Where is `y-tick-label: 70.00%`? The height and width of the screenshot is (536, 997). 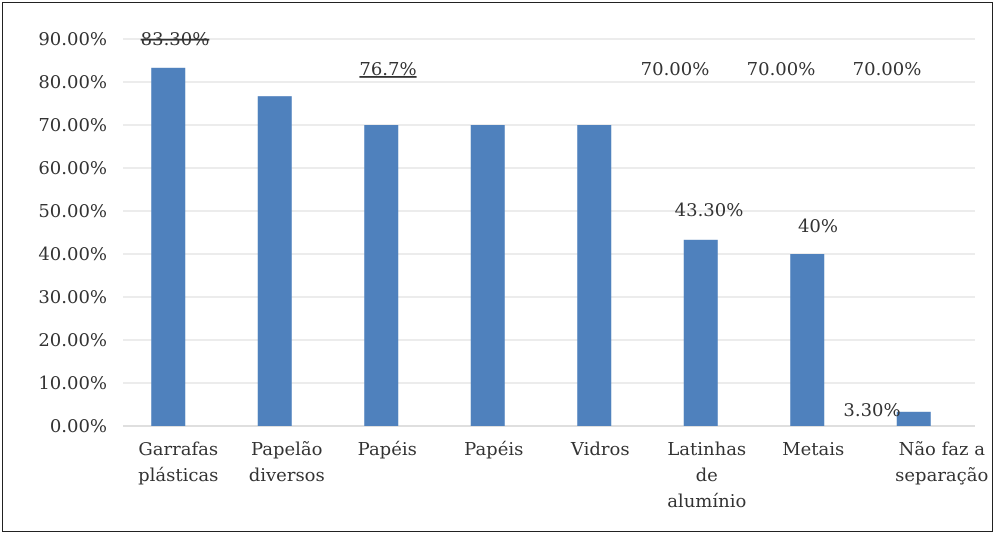 y-tick-label: 70.00% is located at coordinates (72, 125).